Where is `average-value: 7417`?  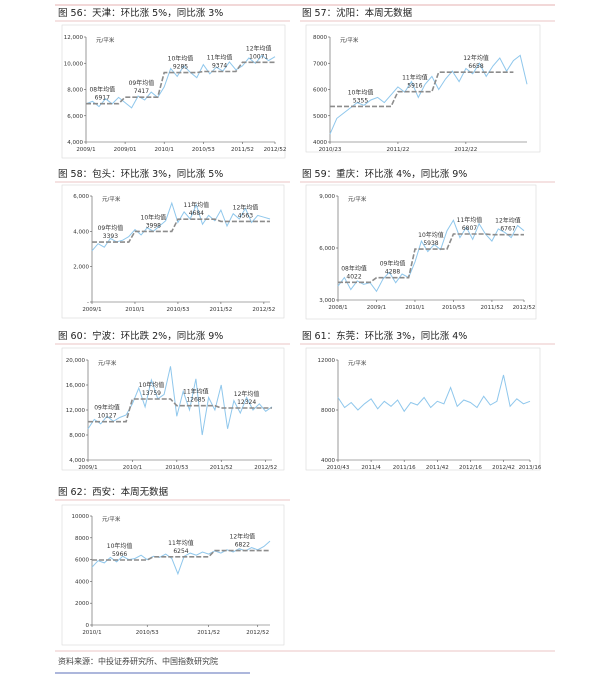
average-value: 7417 is located at coordinates (141, 91).